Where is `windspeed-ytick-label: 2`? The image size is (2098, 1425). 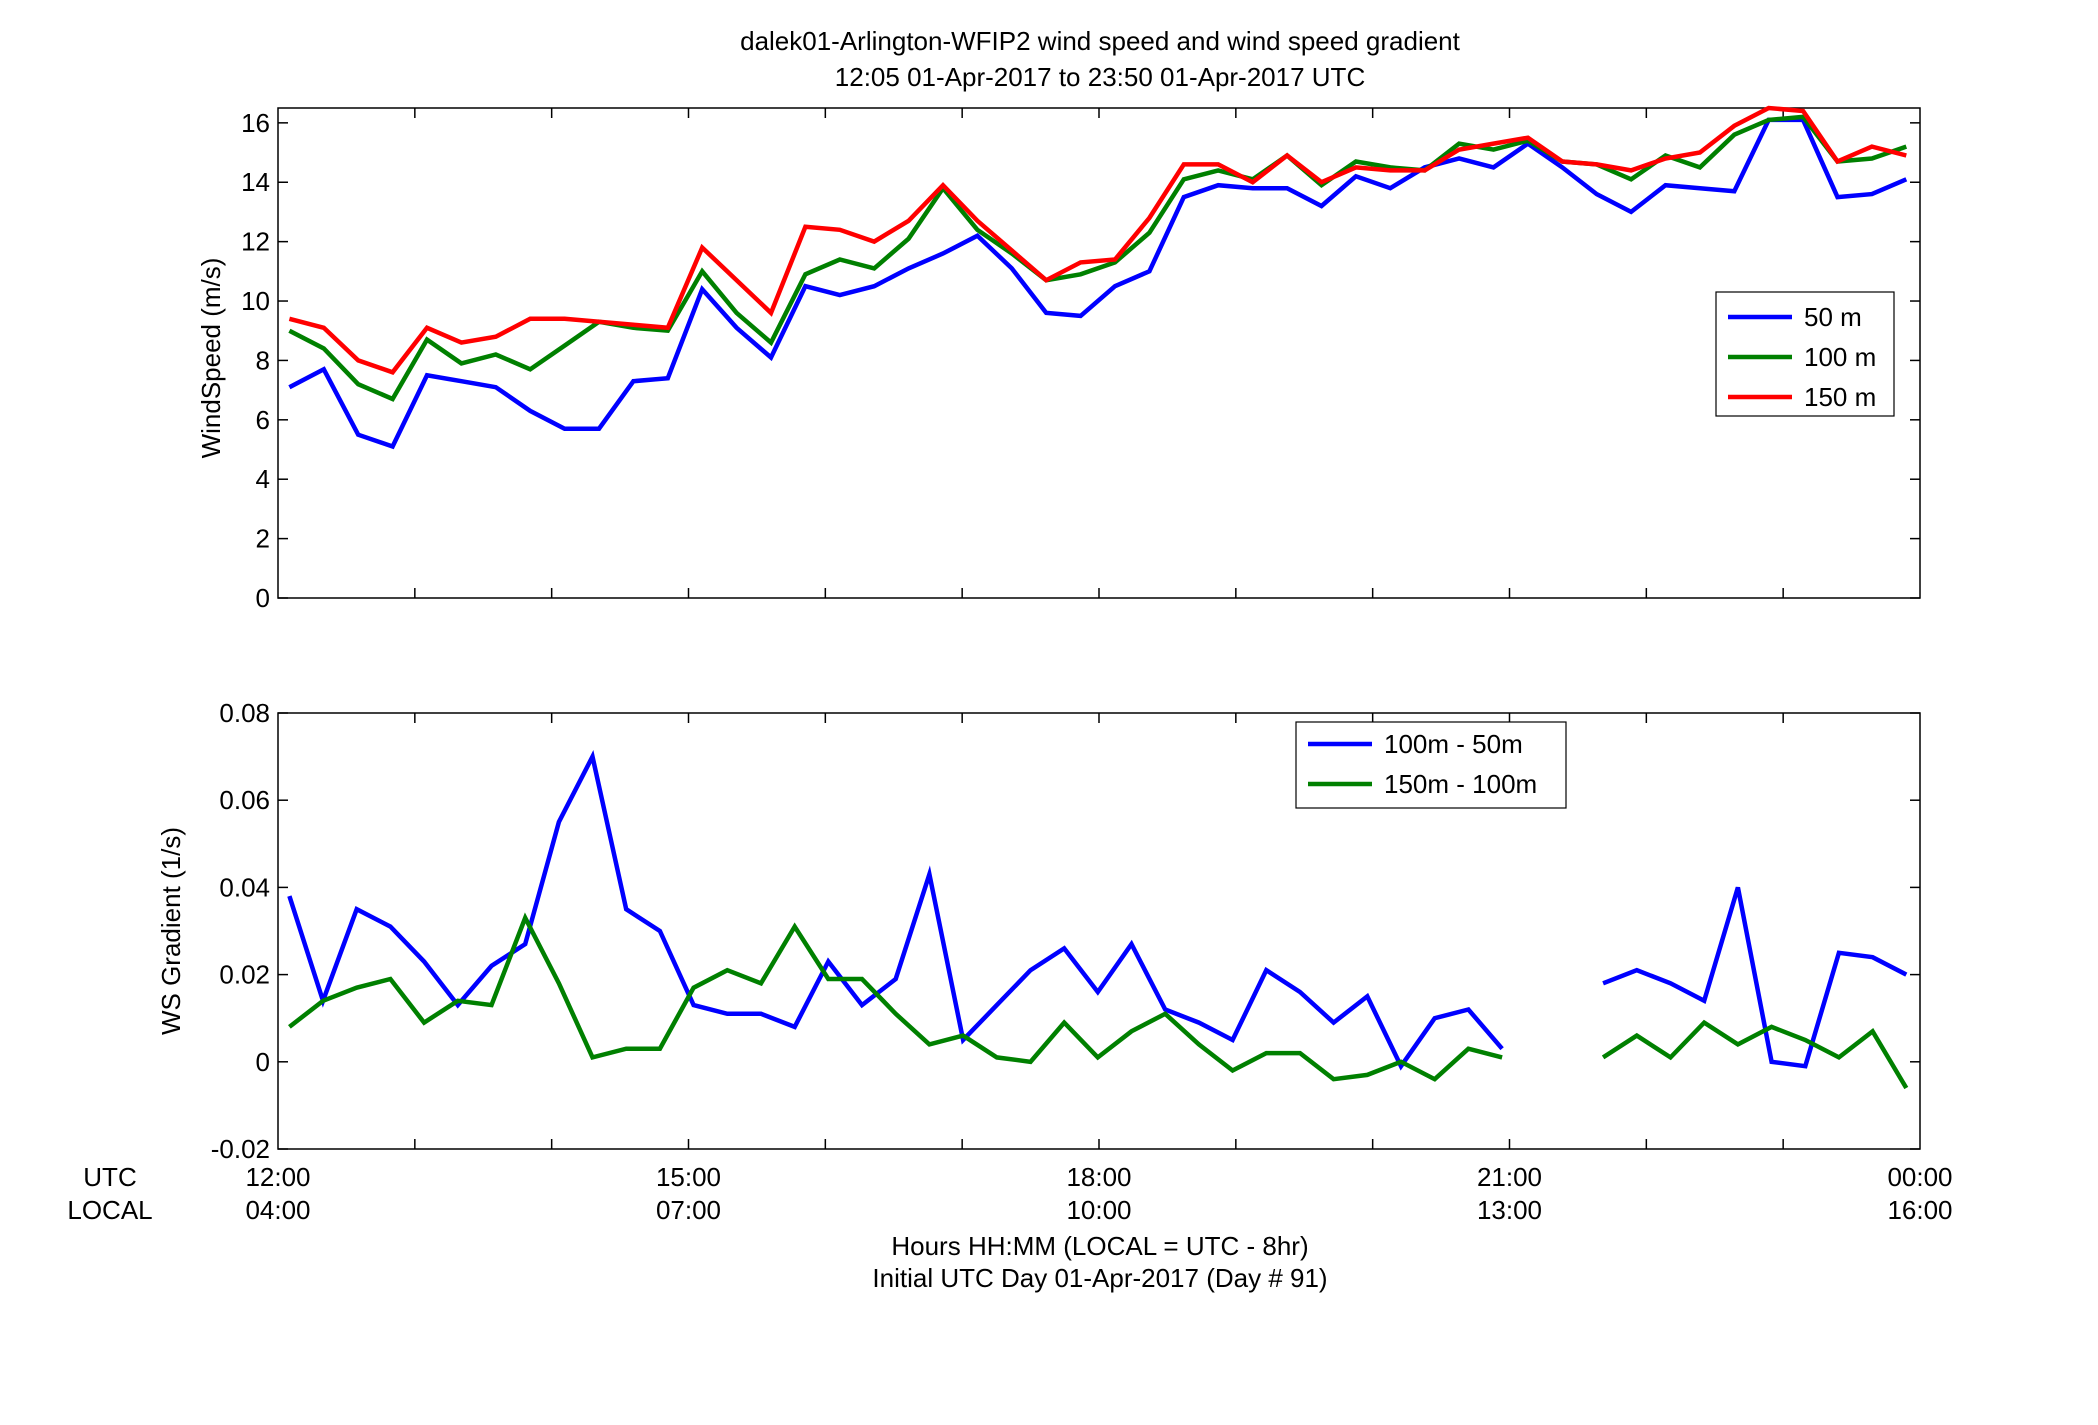
windspeed-ytick-label: 2 is located at coordinates (263, 539).